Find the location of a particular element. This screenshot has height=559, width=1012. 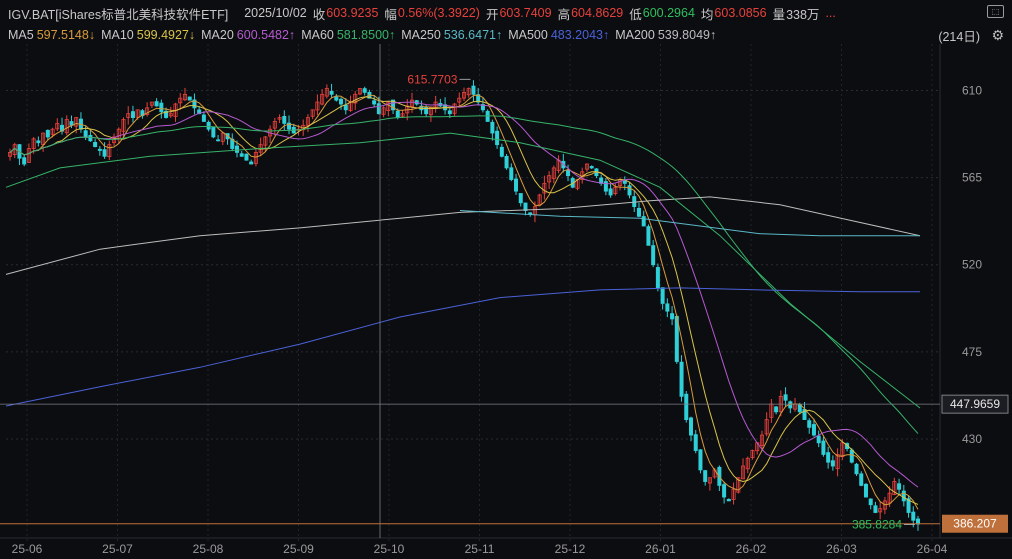

ma200-line is located at coordinates (463, 235).